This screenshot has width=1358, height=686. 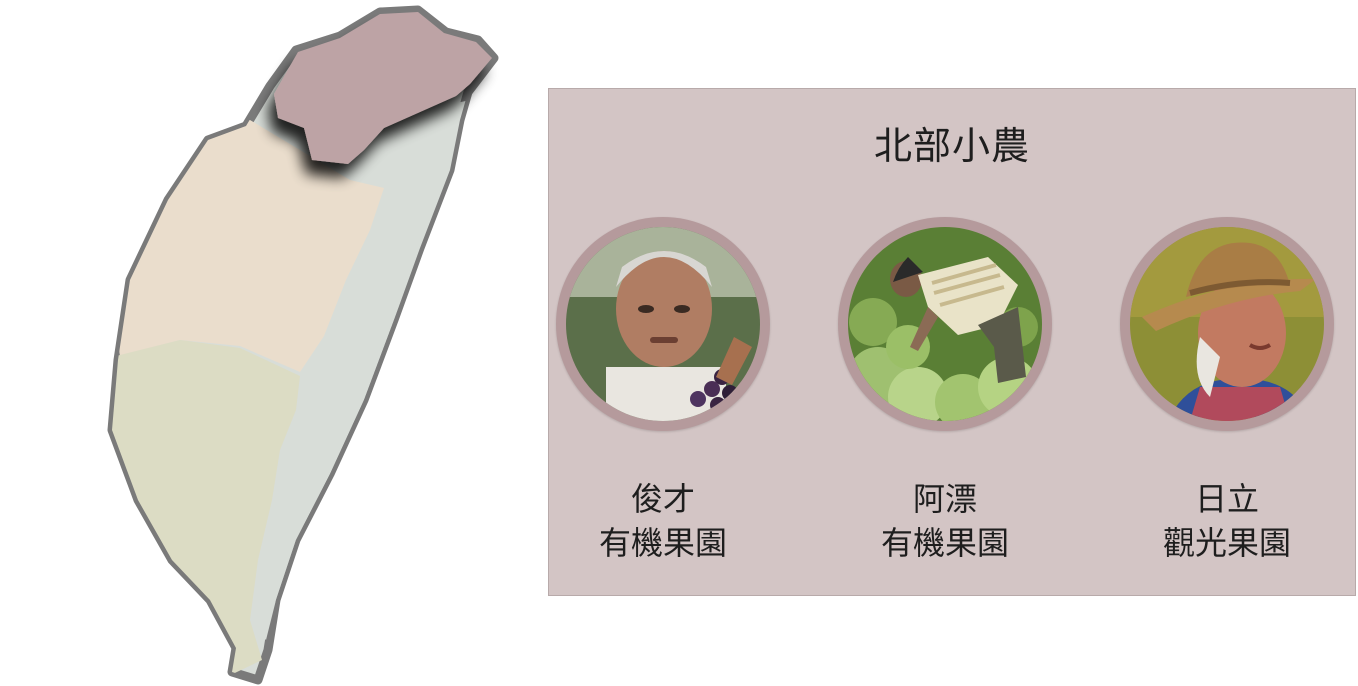 I want to click on farmer-name: 日立, so click(x=1226, y=499).